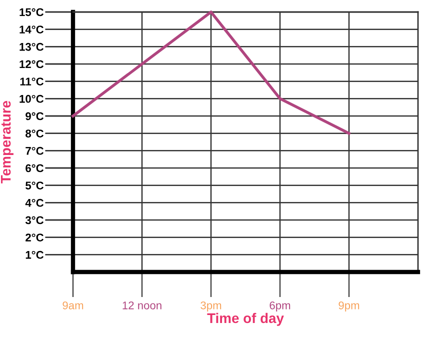  Describe the element at coordinates (280, 306) in the screenshot. I see `x-tick-label: 6pm` at that location.